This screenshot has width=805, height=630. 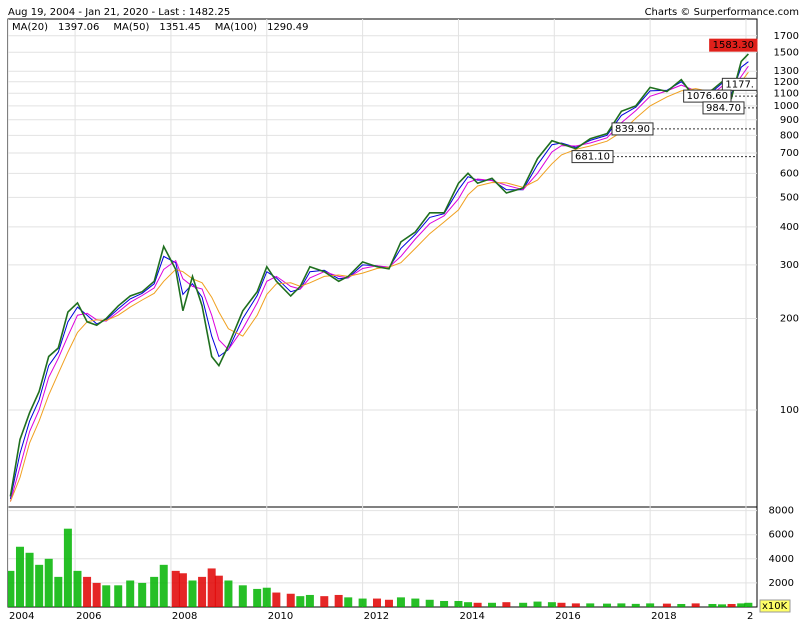 What do you see at coordinates (179, 27) in the screenshot?
I see `legend-value: 1351.45` at bounding box center [179, 27].